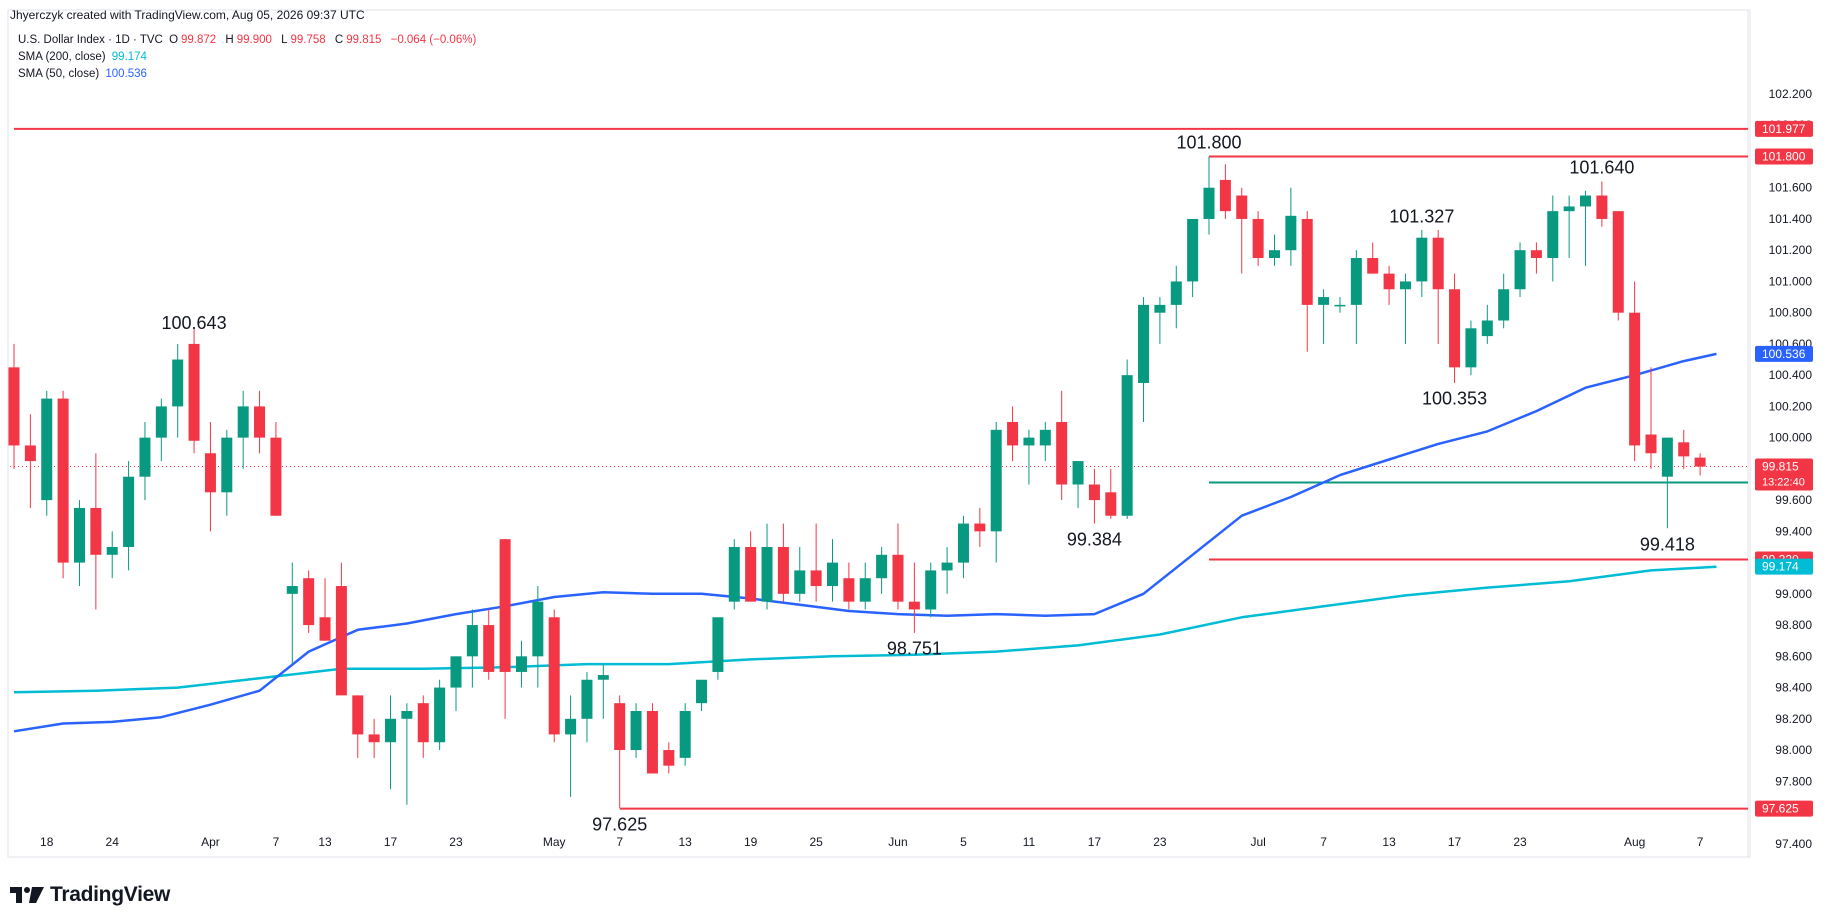  I want to click on x-tick-label: Jun, so click(897, 842).